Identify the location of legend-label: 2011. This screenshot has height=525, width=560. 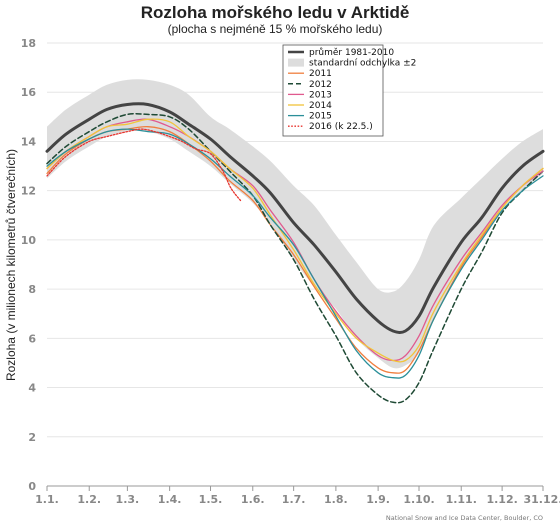
(320, 74).